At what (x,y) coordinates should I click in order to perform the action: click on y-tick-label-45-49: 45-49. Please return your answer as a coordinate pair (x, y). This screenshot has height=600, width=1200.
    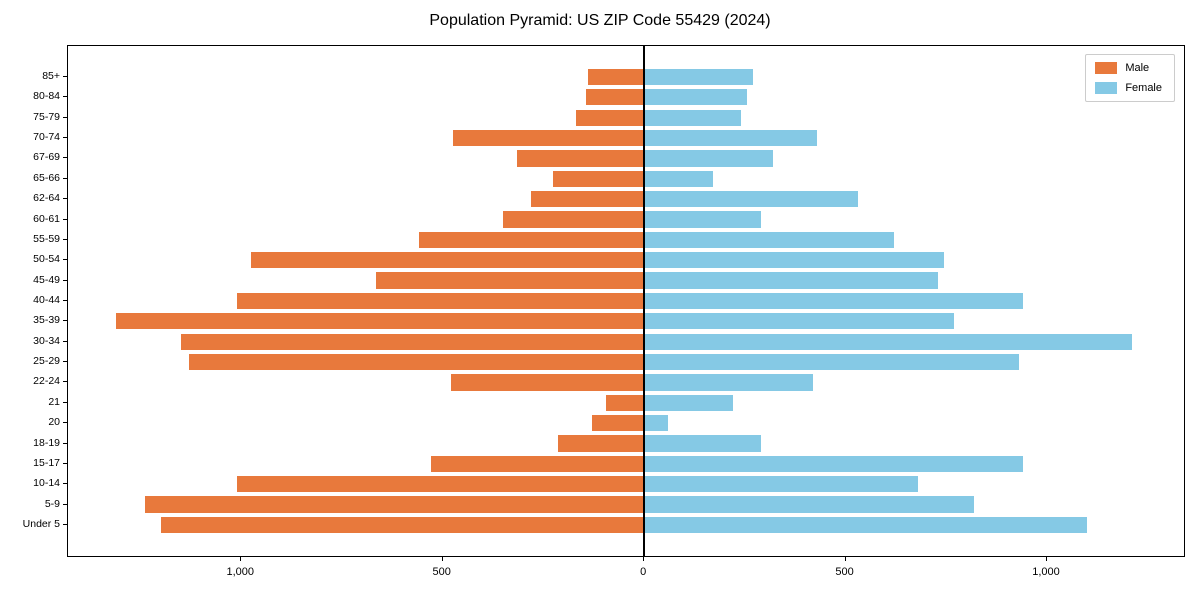
    Looking at the image, I should click on (46, 279).